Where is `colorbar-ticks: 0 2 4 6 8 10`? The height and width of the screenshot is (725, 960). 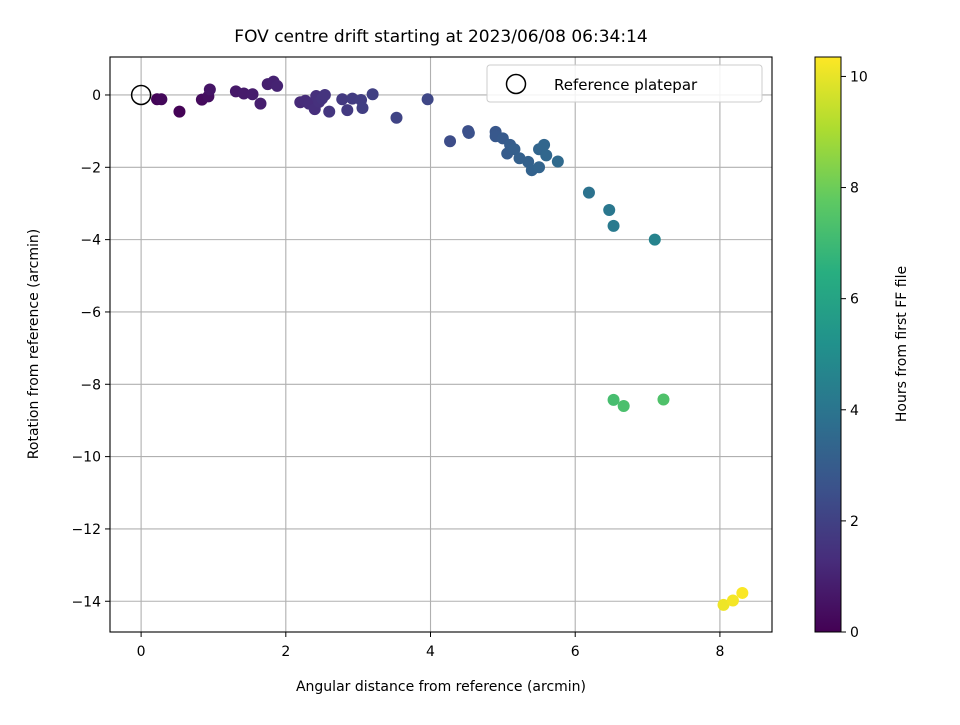
colorbar-ticks: 0 2 4 6 8 10 is located at coordinates (854, 355).